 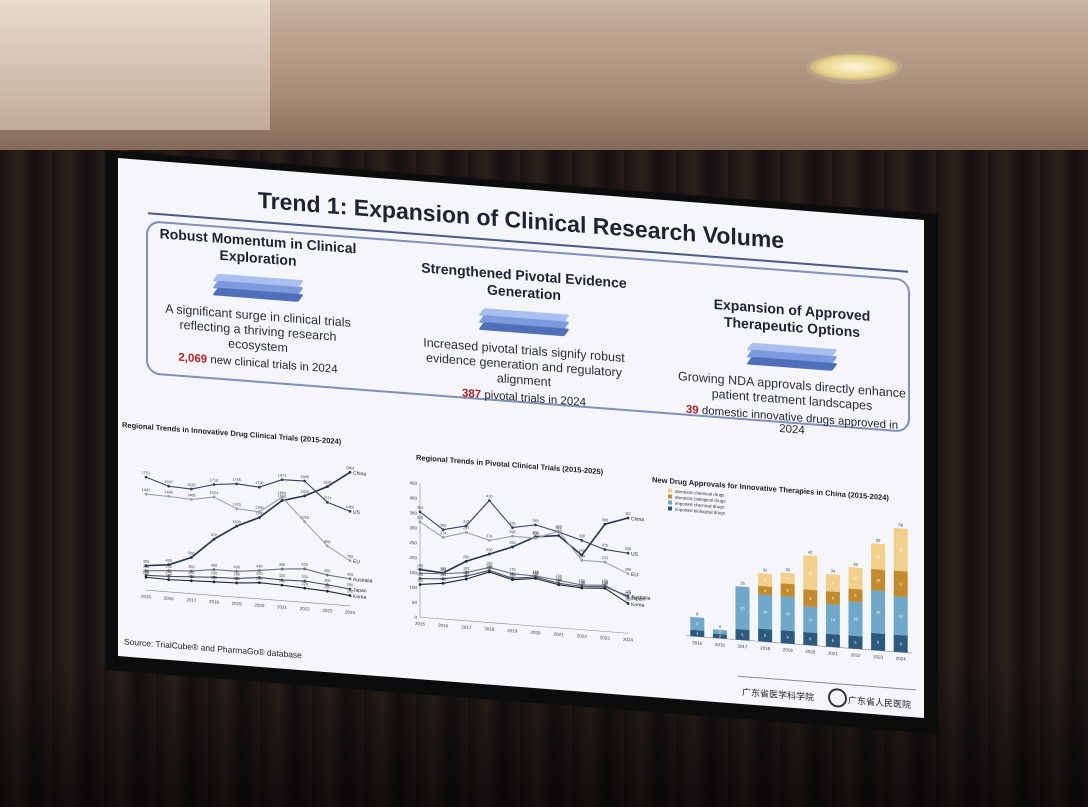 I want to click on data-label: 325, so click(x=558, y=527).